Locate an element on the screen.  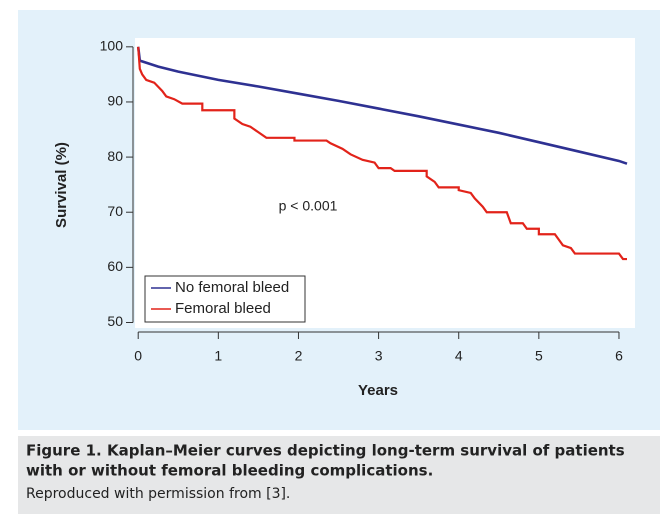
caption-note: Reproduced with permission from [3]. is located at coordinates (158, 494).